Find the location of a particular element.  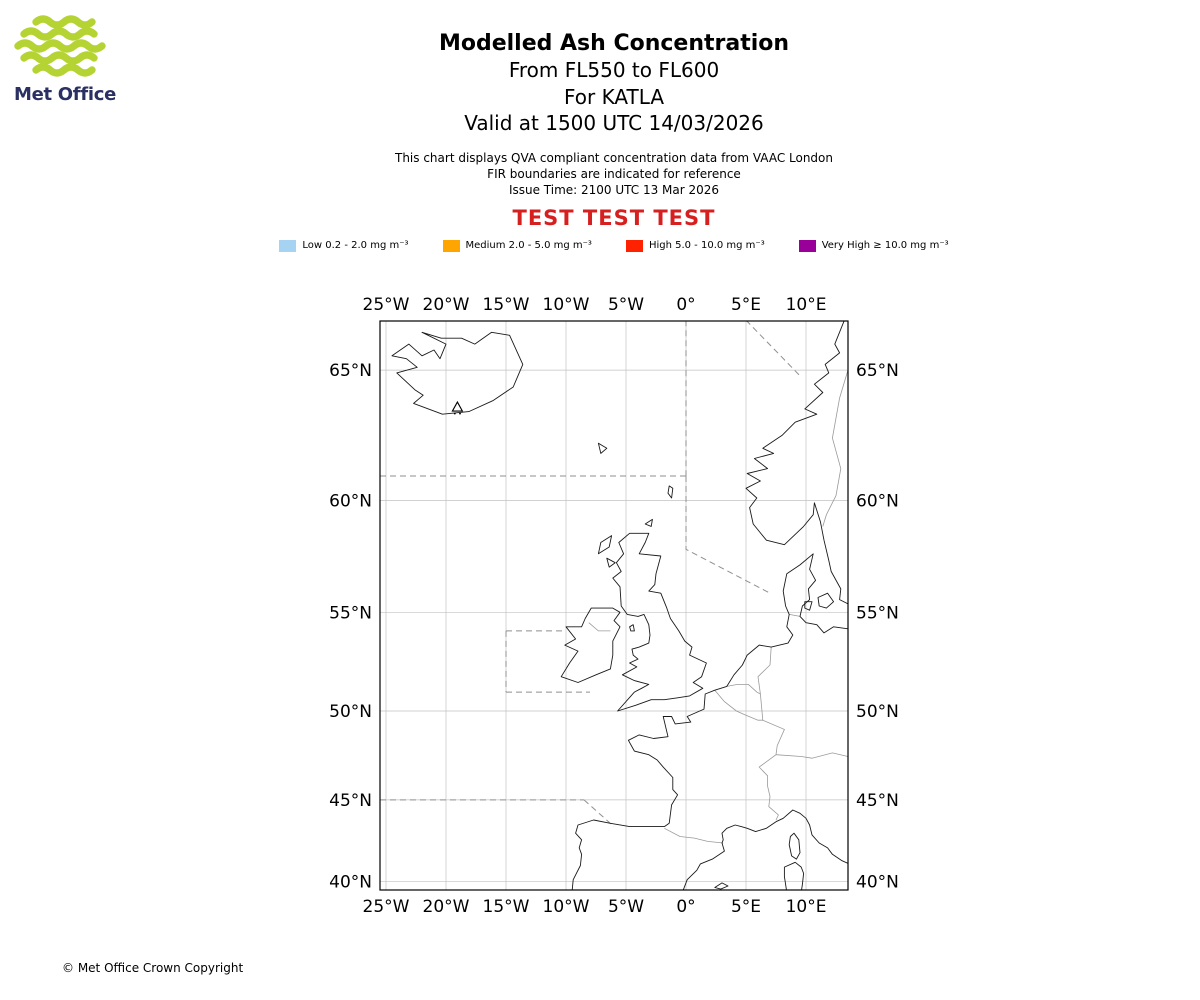

legend-item-very-high: Very High ≥ 10.0 mg m⁻³ is located at coordinates (873, 245).